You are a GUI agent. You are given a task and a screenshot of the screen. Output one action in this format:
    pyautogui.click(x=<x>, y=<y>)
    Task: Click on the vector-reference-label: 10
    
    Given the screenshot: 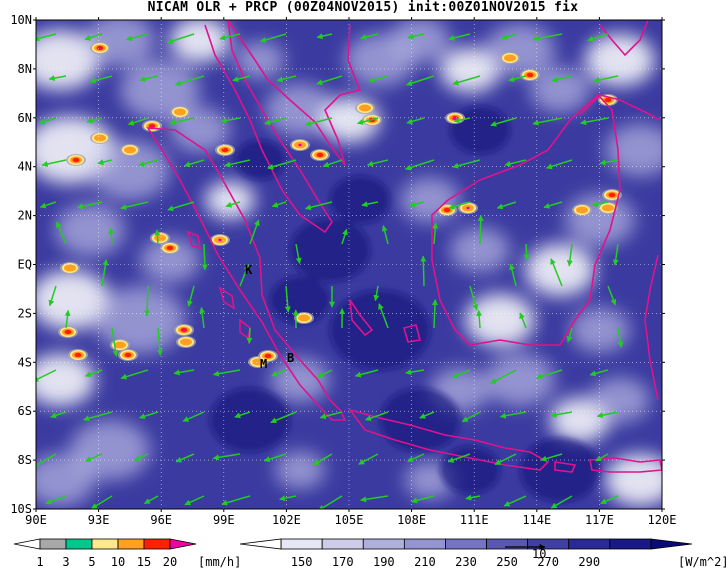 What is the action you would take?
    pyautogui.click(x=539, y=554)
    